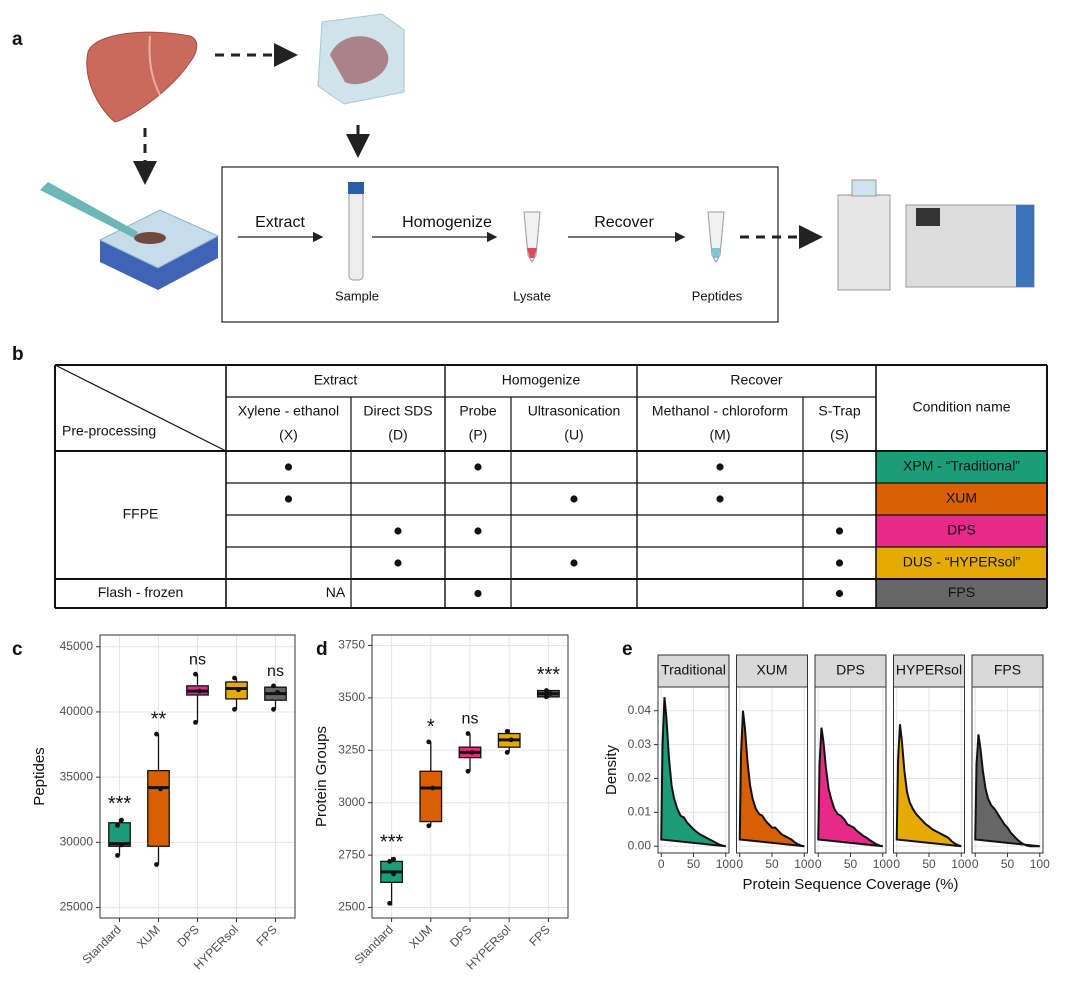  Describe the element at coordinates (961, 407) in the screenshot. I see `condition-header: Condition name` at that location.